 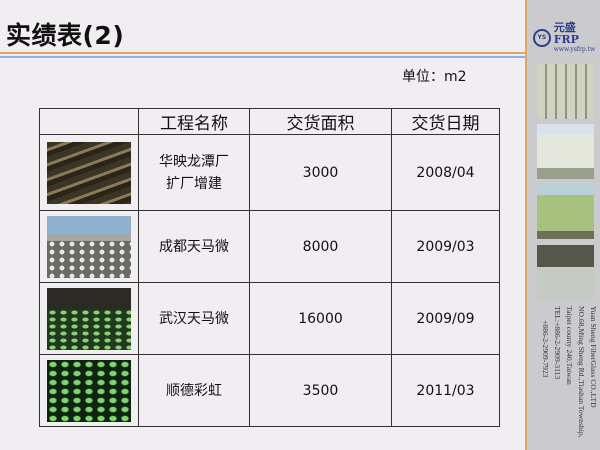 I want to click on date-cell: 2011/03, so click(x=445, y=390).